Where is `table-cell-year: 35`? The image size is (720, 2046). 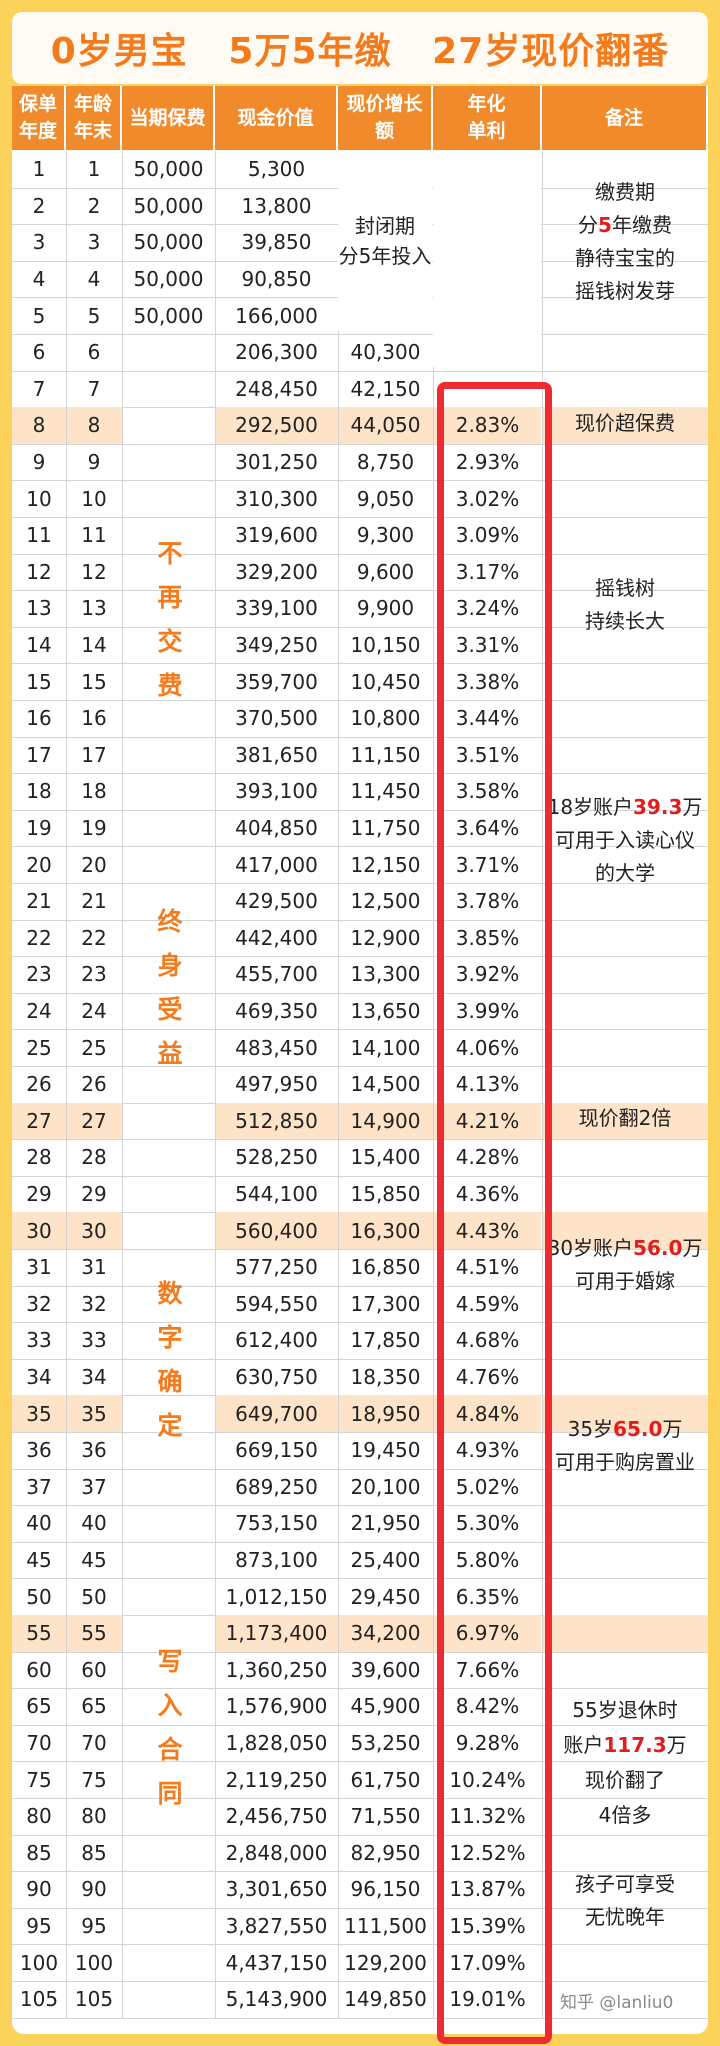 table-cell-year: 35 is located at coordinates (39, 1413).